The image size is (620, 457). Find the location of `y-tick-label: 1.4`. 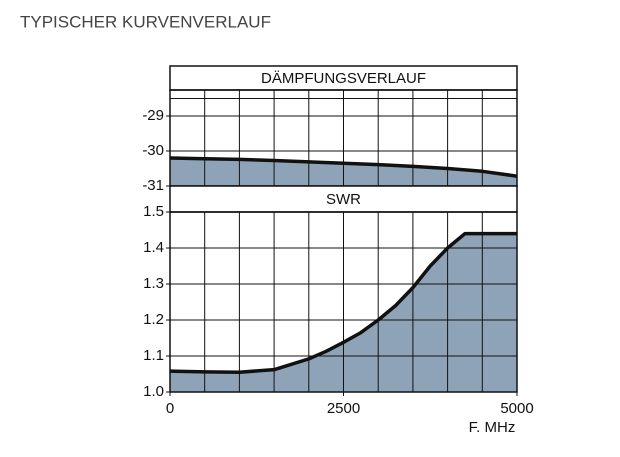

y-tick-label: 1.4 is located at coordinates (153, 247).